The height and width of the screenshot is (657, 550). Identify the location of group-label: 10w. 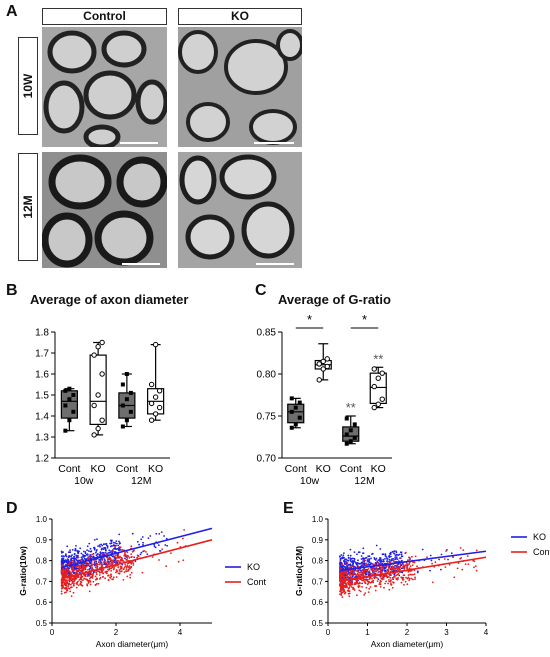
(84, 481).